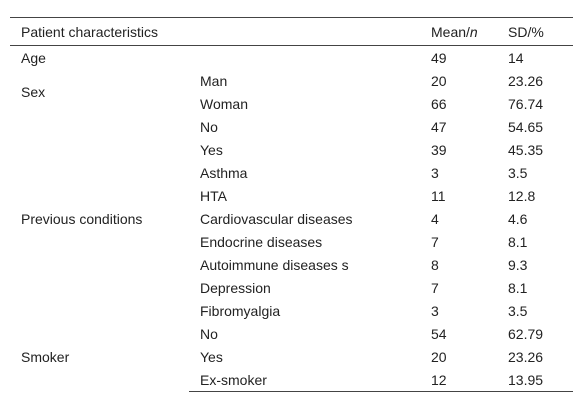 Image resolution: width=583 pixels, height=407 pixels. I want to click on mean-cell: 12, so click(458, 380).